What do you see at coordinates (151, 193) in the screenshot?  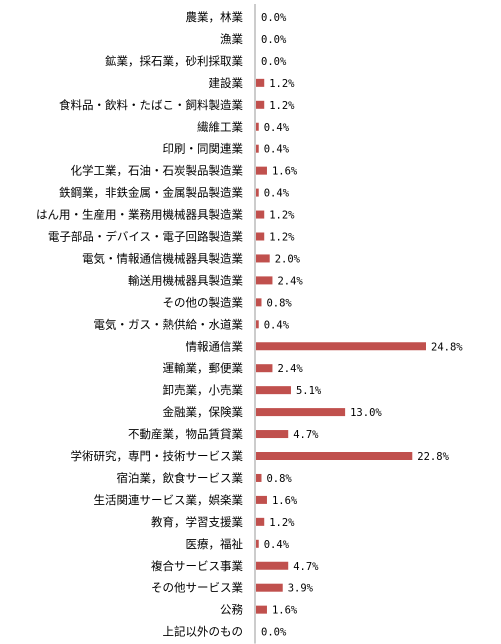 I see `category-label: 鉄鋼業，非鉄金属・金属製品製造業` at bounding box center [151, 193].